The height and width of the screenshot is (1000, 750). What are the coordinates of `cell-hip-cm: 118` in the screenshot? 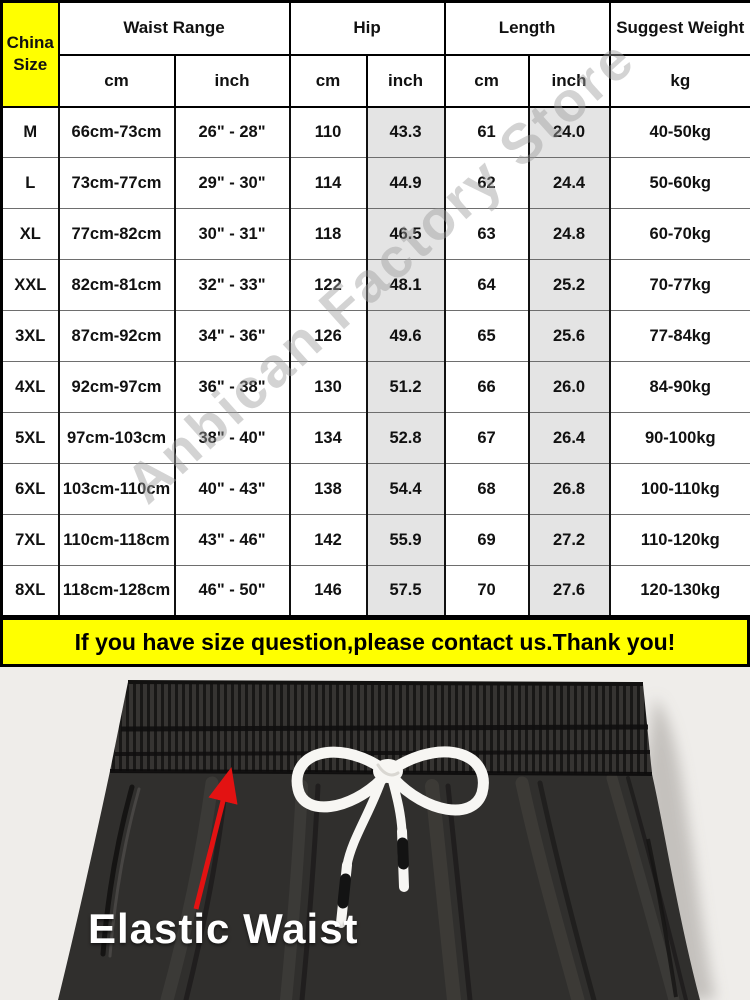 It's located at (328, 234).